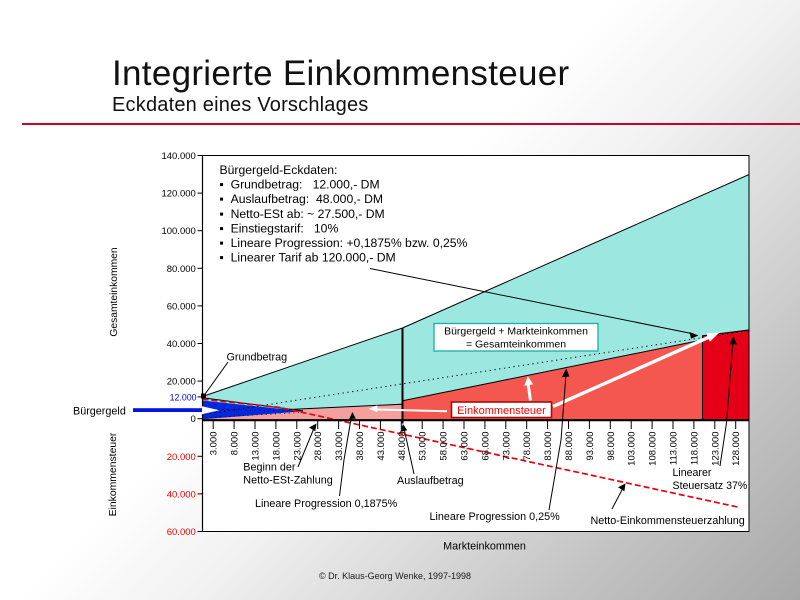 This screenshot has height=600, width=800. Describe the element at coordinates (710, 486) in the screenshot. I see `svg-text: Steuersatz 37%` at that location.